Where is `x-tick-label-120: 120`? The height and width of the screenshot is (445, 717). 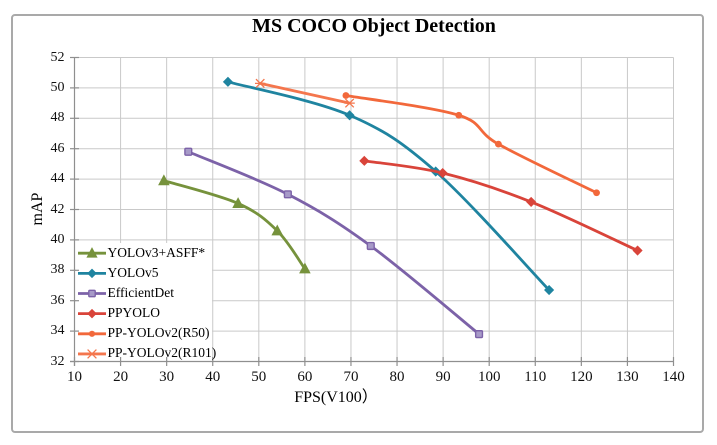 x-tick-label-120: 120 is located at coordinates (581, 377).